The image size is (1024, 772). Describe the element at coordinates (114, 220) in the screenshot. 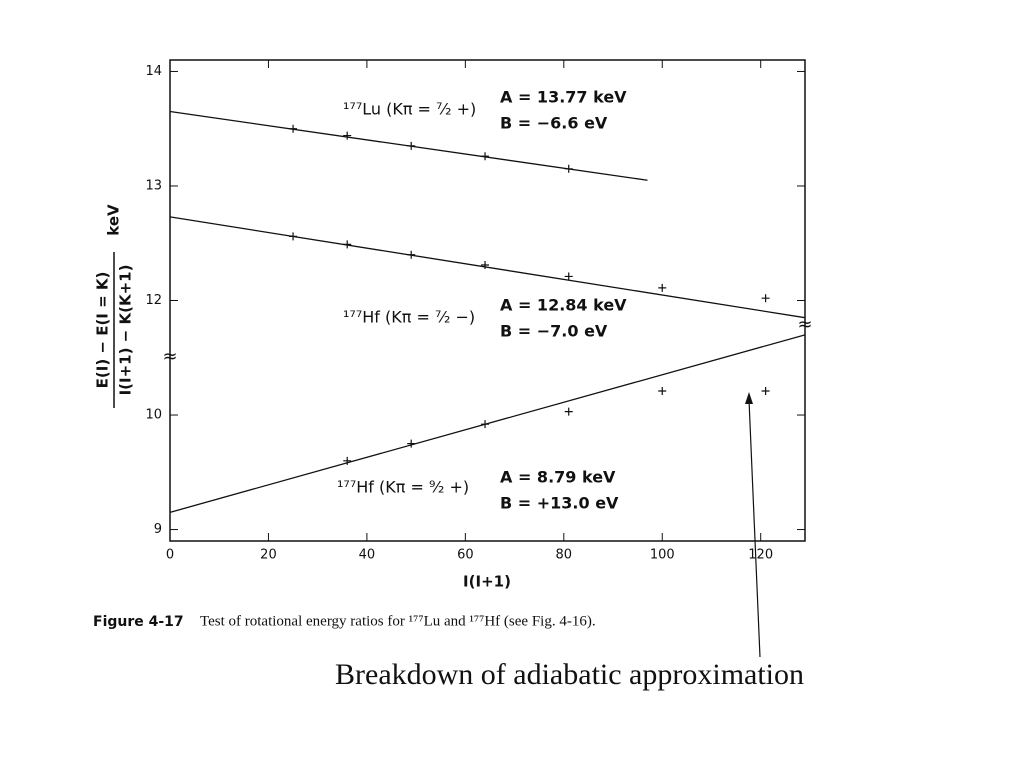

I see `y-label-unit: keV` at that location.